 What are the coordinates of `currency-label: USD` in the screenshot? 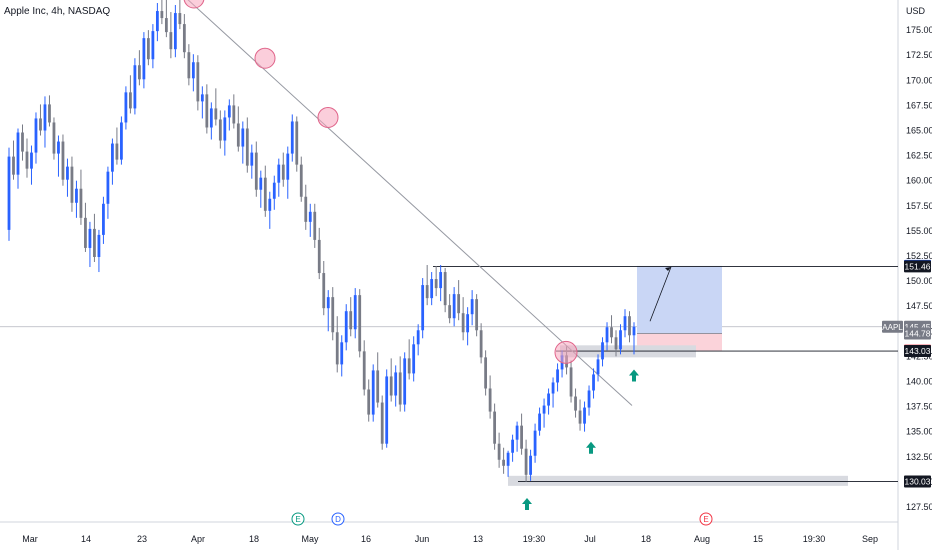 It's located at (916, 11).